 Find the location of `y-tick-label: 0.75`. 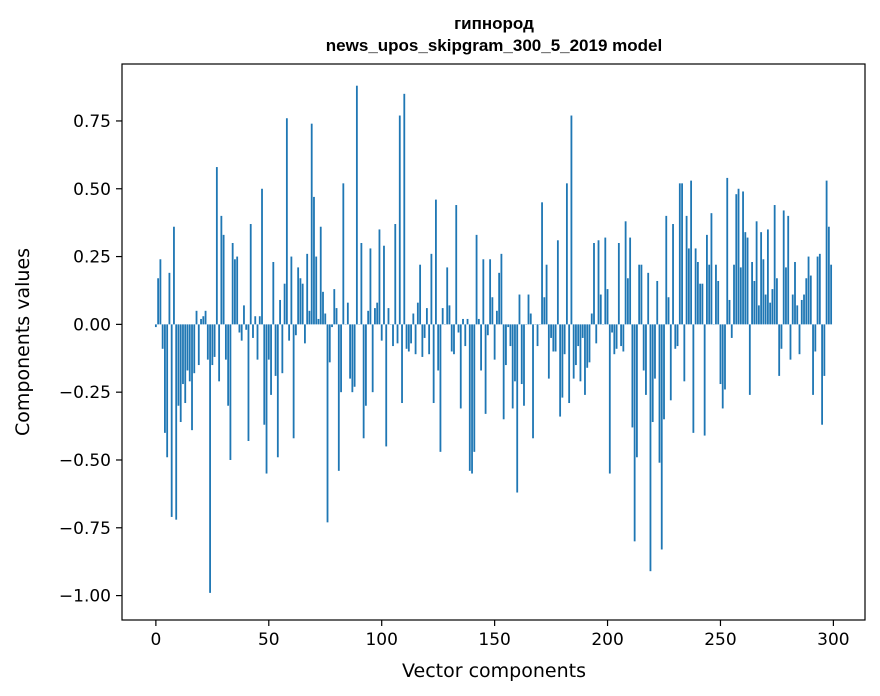

y-tick-label: 0.75 is located at coordinates (92, 122).